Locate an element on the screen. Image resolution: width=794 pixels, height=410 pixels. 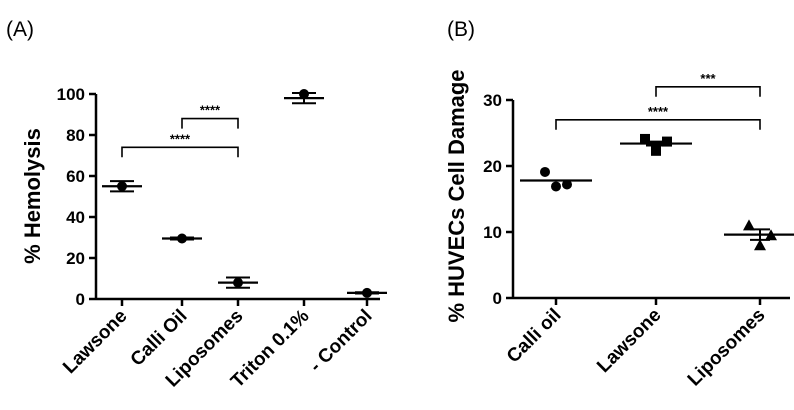
panel-b-label: (B) is located at coordinates (461, 29).